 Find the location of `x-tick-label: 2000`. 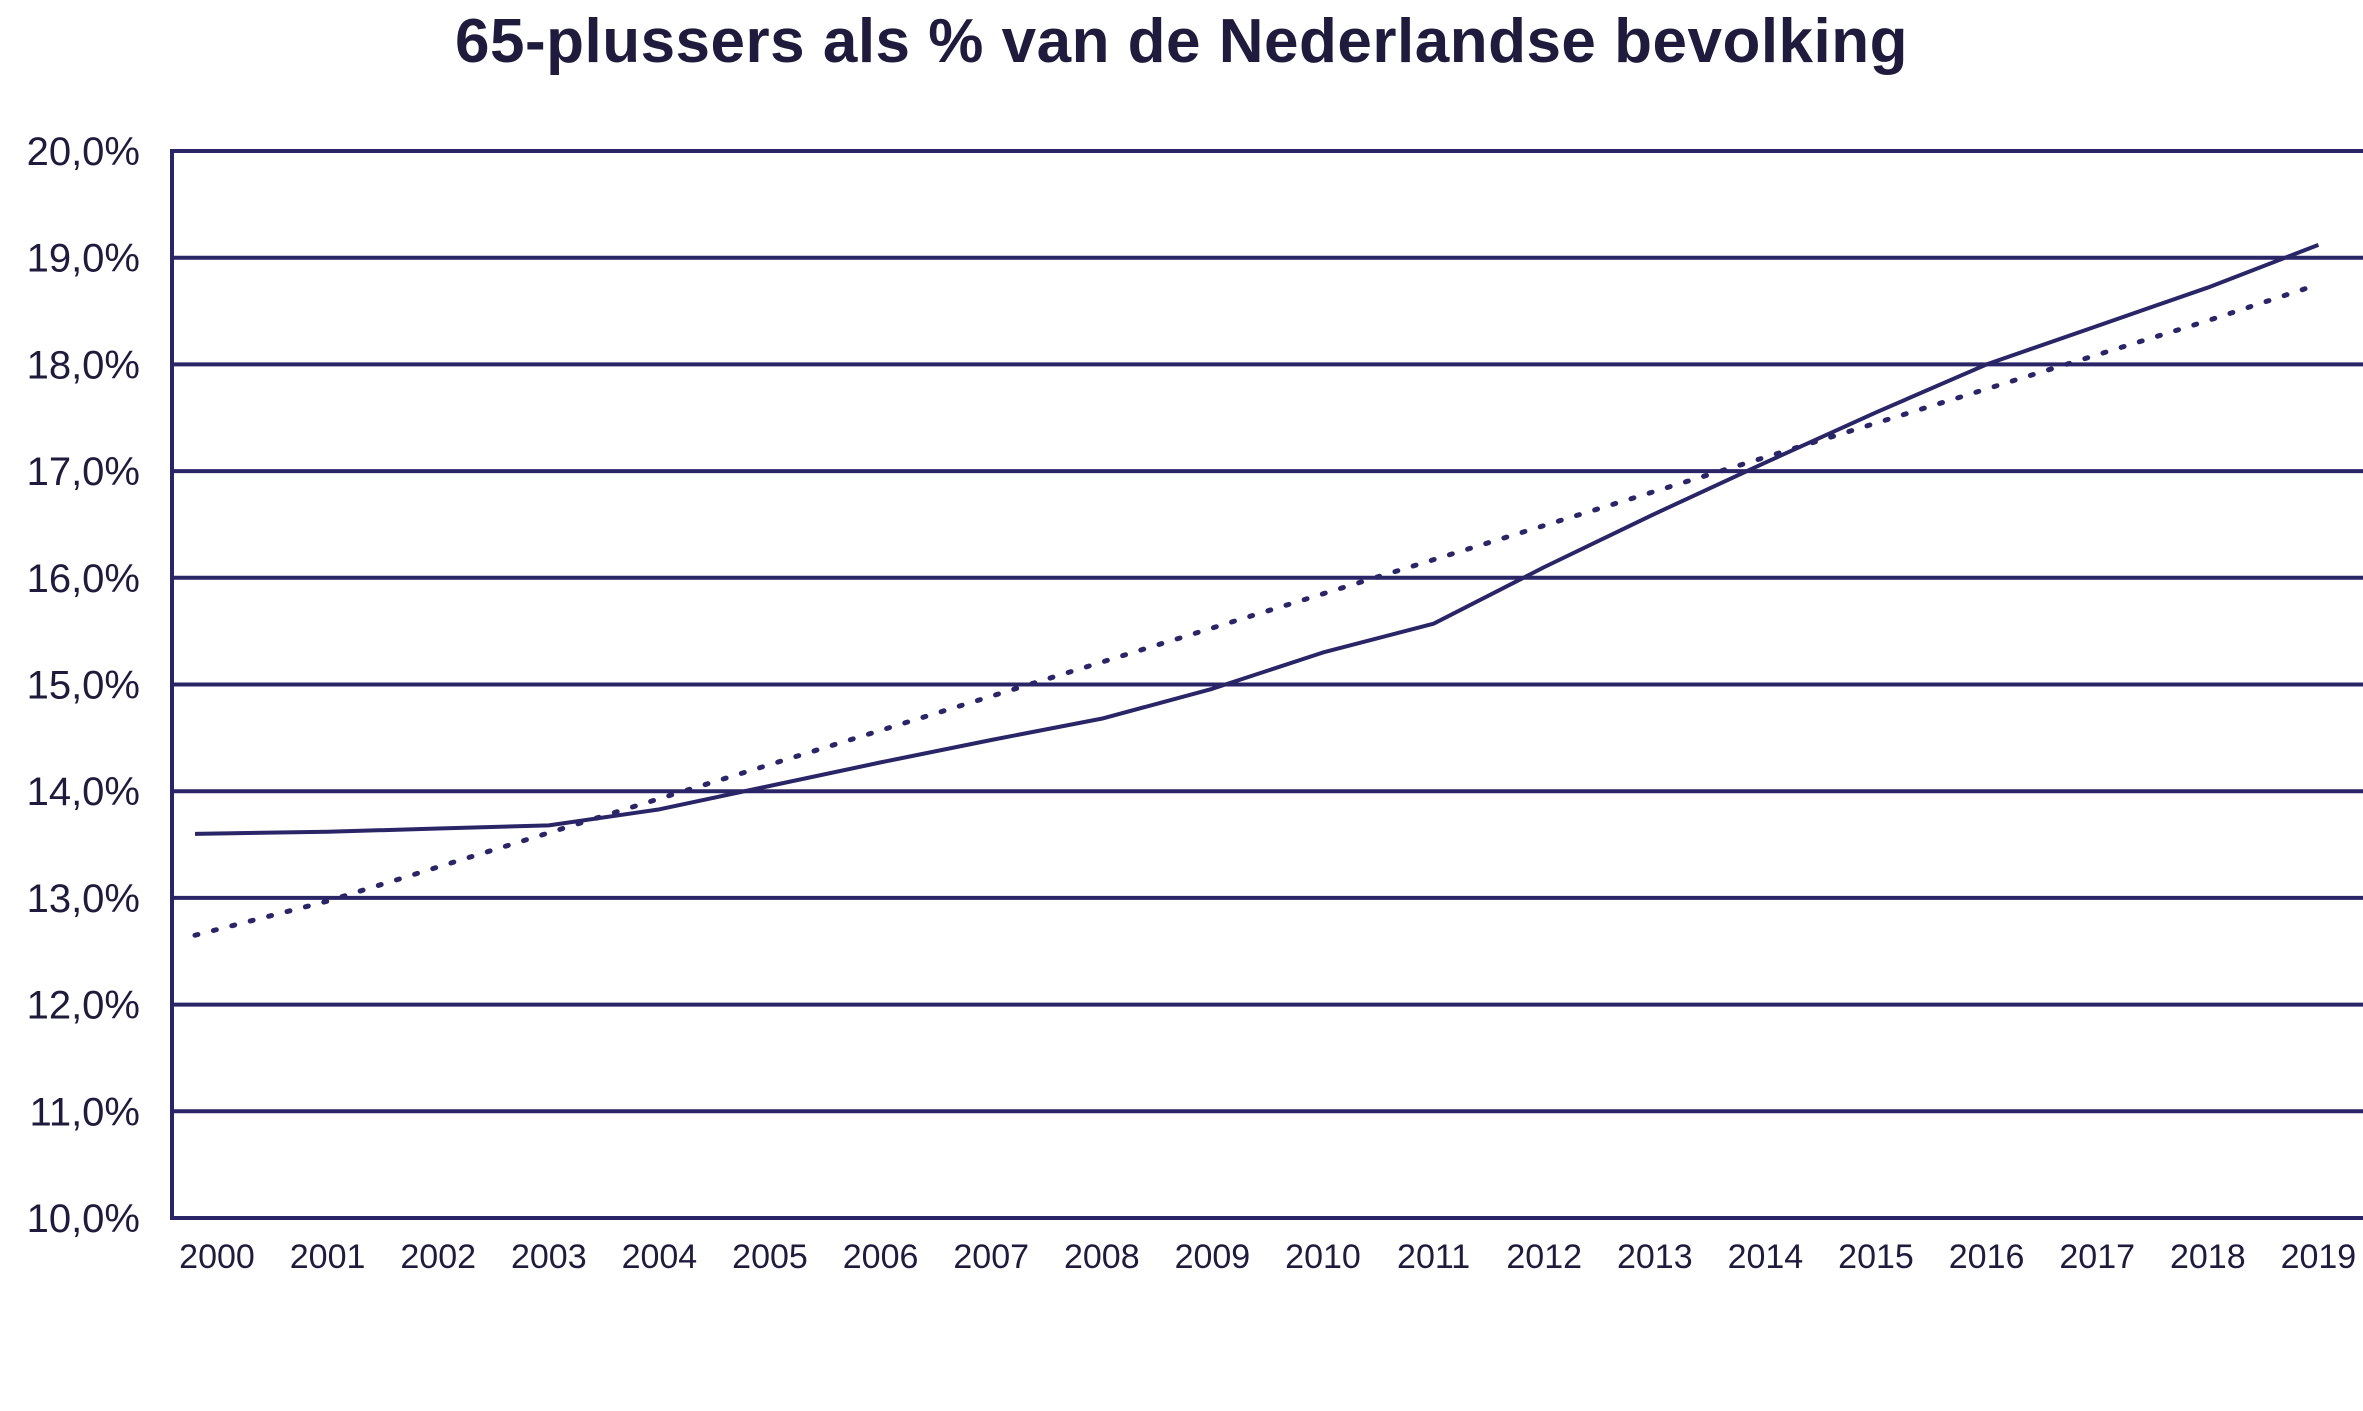

x-tick-label: 2000 is located at coordinates (217, 1257).